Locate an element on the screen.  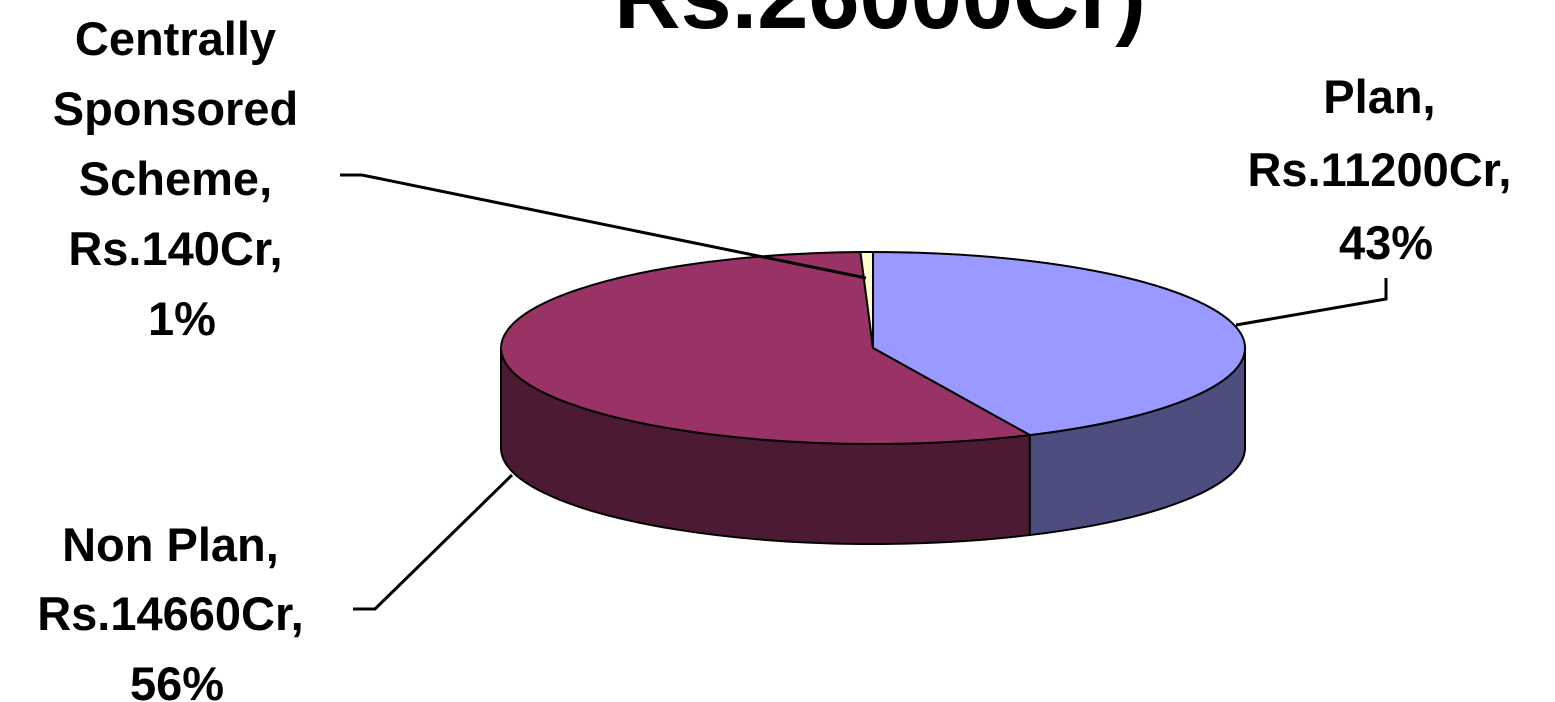
slice-label-line: Rs.11200Cr, is located at coordinates (1379, 169).